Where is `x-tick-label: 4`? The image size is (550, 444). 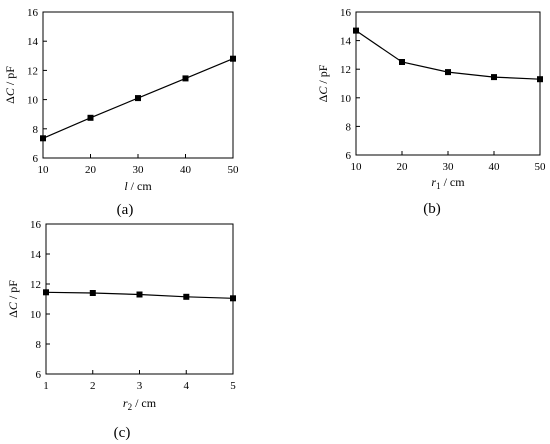
x-tick-label: 4 is located at coordinates (187, 386).